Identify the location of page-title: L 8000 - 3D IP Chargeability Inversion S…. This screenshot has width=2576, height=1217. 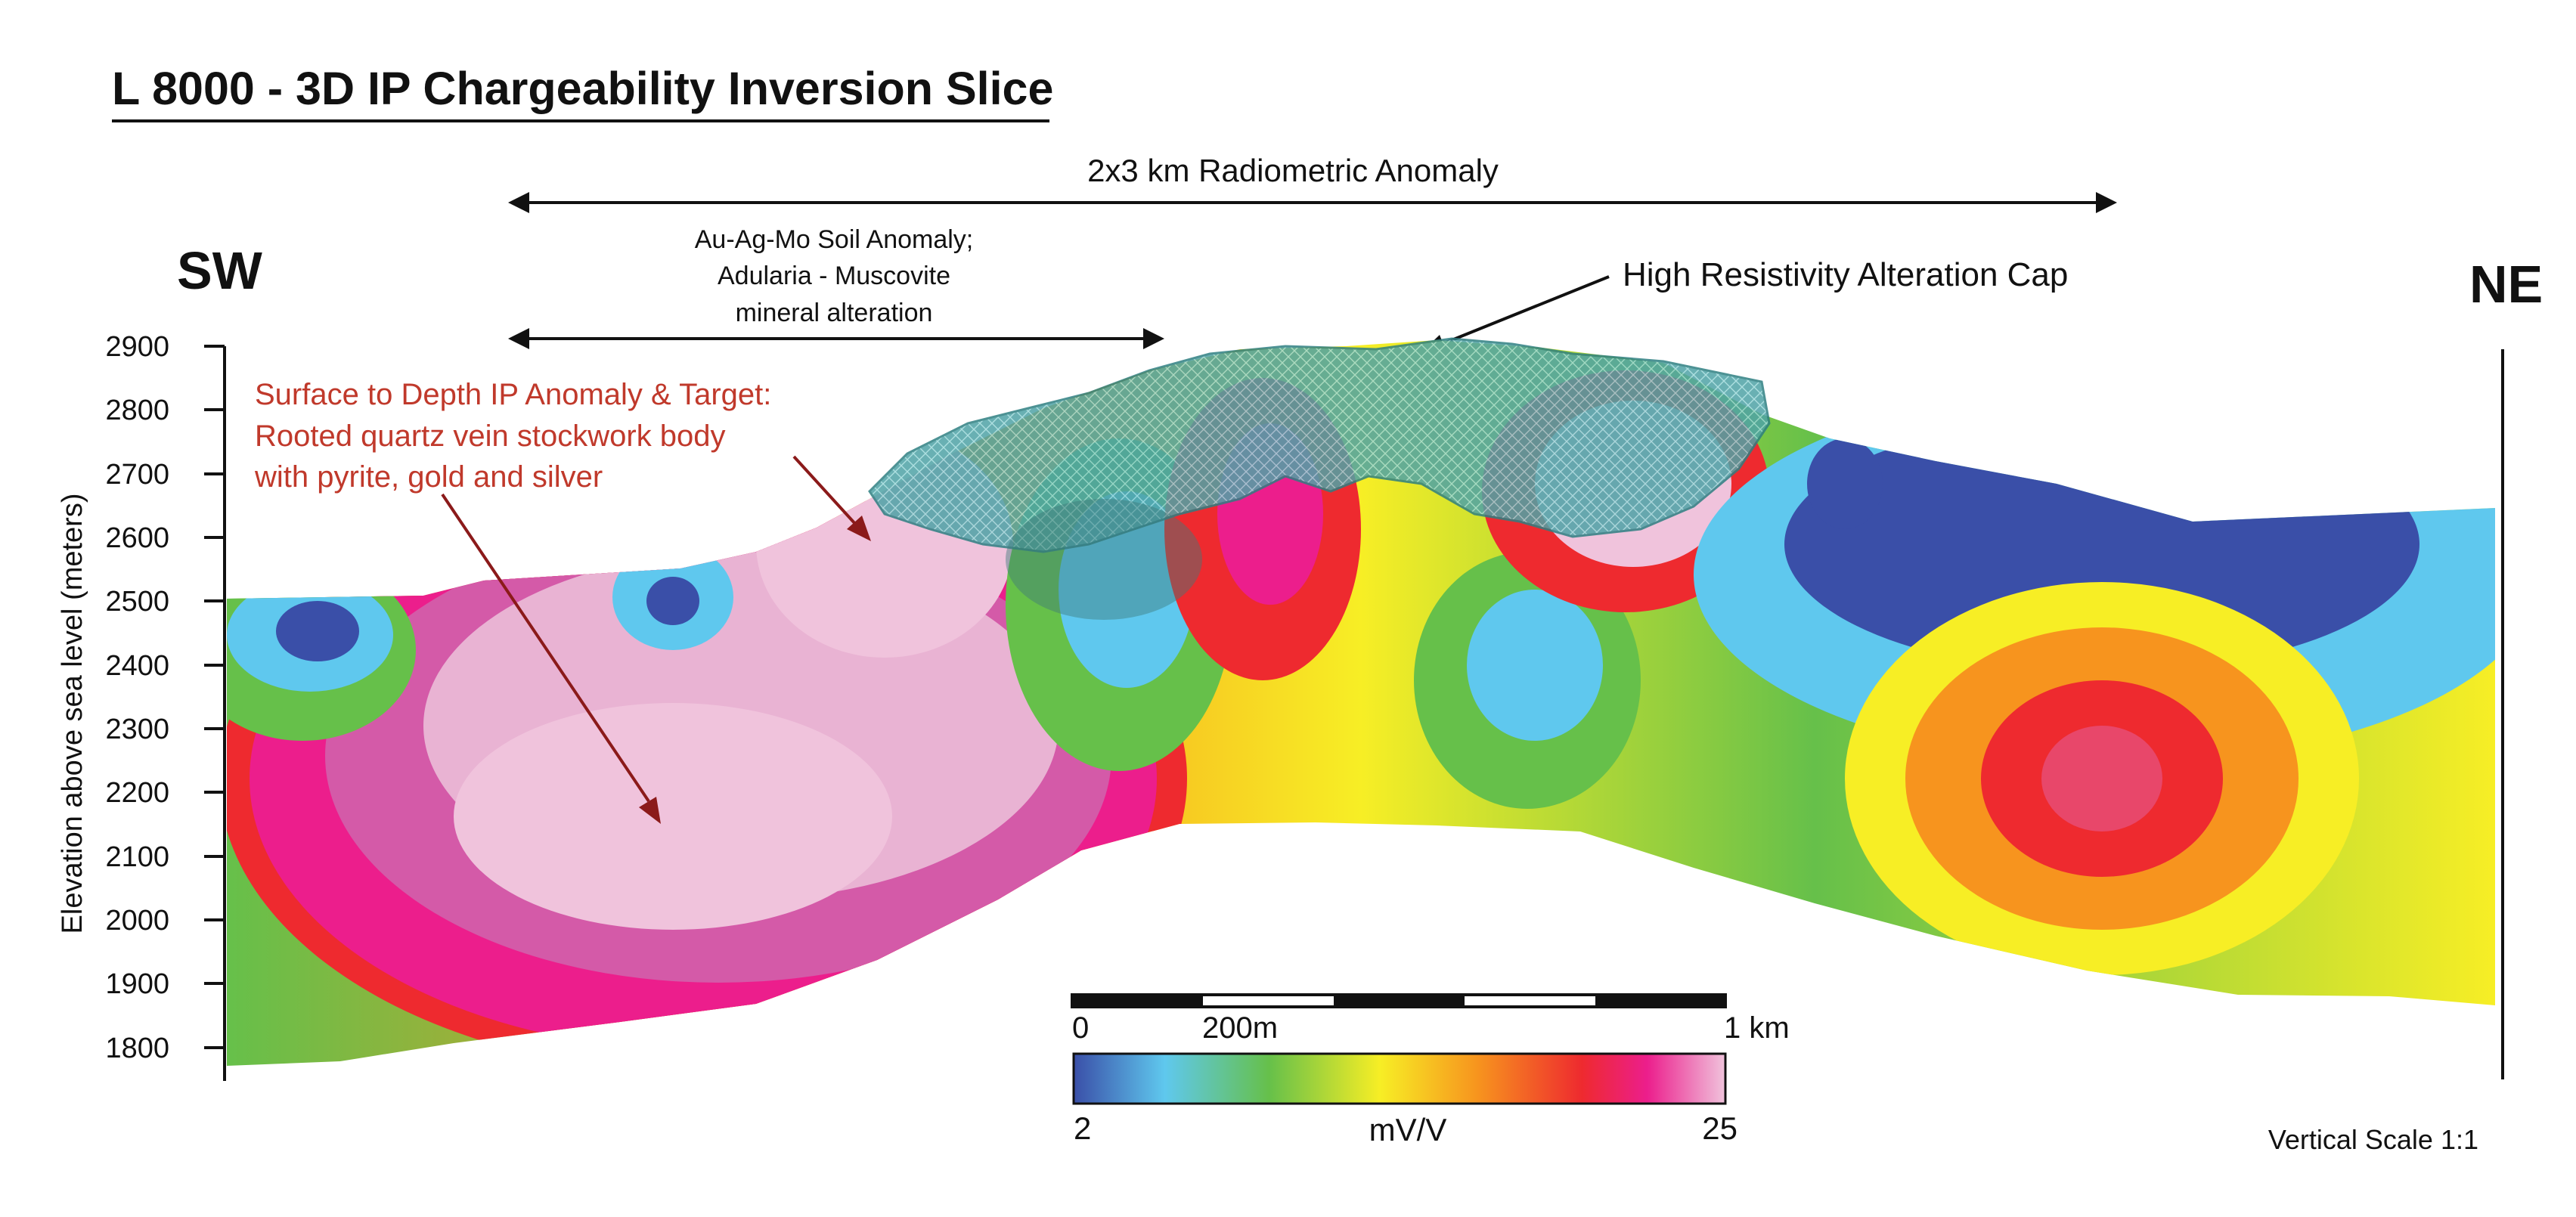
(582, 88).